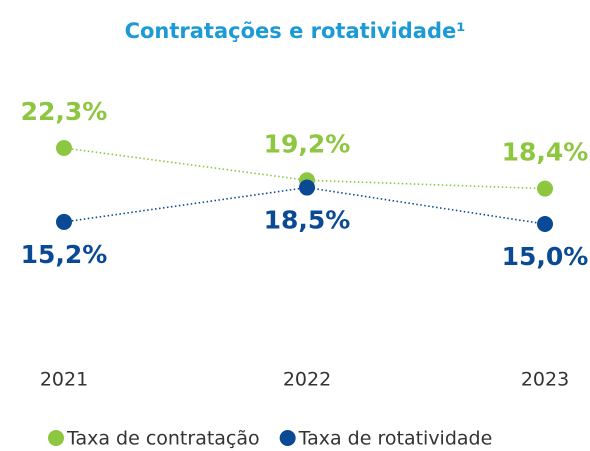 This screenshot has width=590, height=451. What do you see at coordinates (163, 439) in the screenshot?
I see `legend-label: Taxa de contratação` at bounding box center [163, 439].